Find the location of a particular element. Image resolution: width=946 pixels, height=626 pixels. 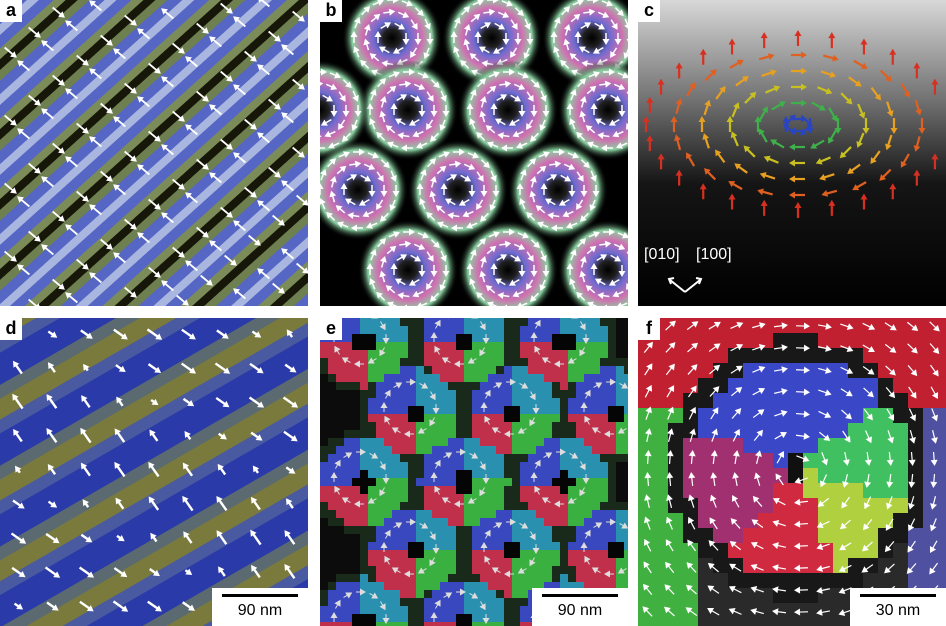

panel-b-label: b is located at coordinates (331, 11).